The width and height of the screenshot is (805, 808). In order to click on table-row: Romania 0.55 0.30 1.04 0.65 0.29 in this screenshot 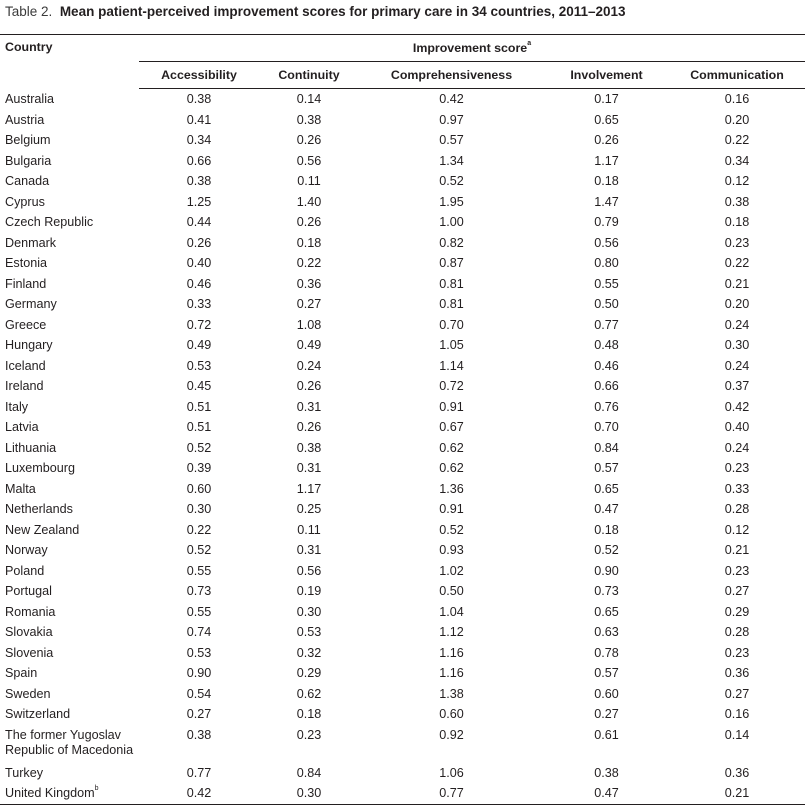, I will do `click(402, 612)`.